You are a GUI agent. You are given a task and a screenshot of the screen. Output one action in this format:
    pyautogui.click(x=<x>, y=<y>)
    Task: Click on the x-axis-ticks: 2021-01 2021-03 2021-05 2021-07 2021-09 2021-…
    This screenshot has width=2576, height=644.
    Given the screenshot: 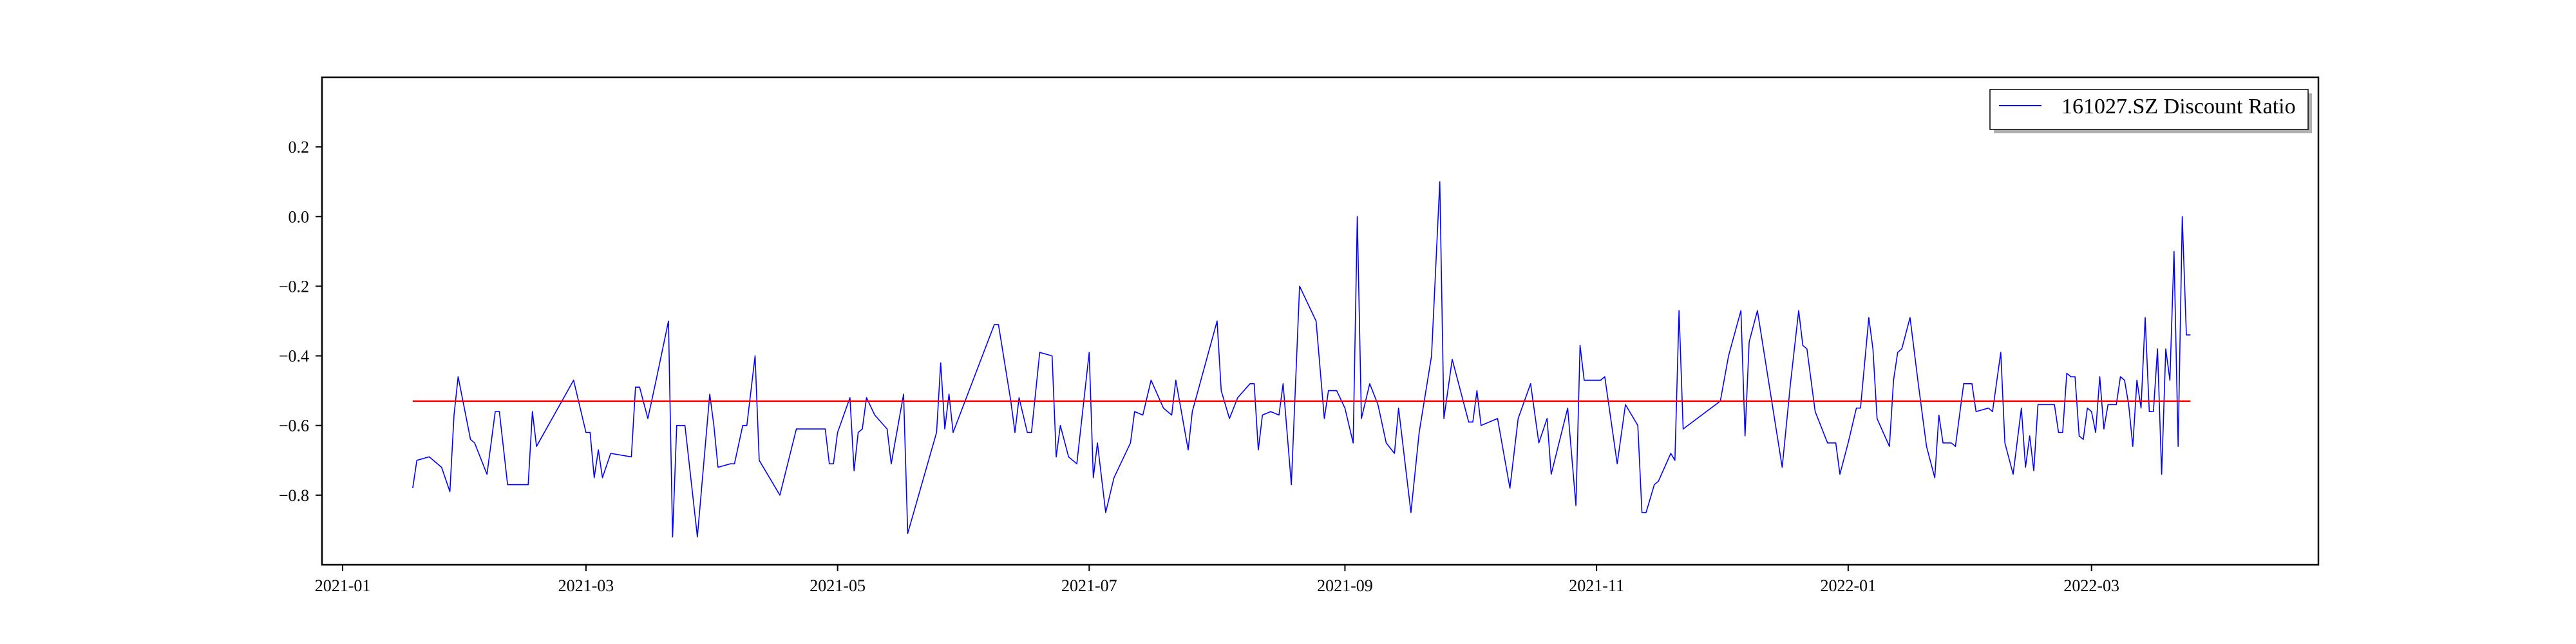 What is the action you would take?
    pyautogui.click(x=1217, y=580)
    